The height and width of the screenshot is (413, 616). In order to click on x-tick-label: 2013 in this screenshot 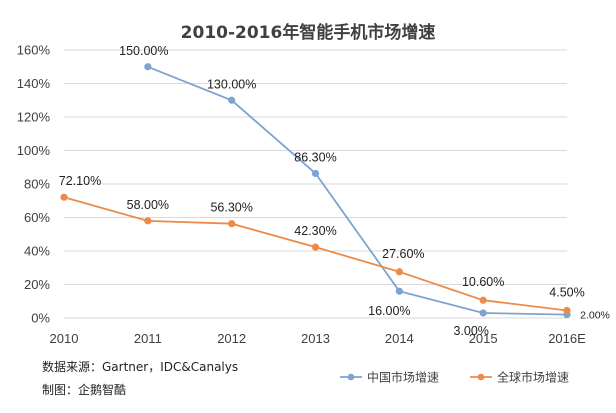, I will do `click(315, 338)`.